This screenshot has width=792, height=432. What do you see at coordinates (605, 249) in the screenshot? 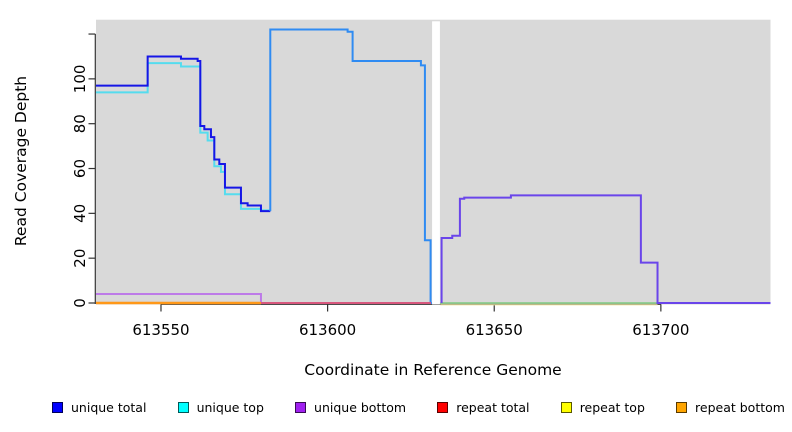
I see `series-unique-bottom-right-of-gap-` at bounding box center [605, 249].